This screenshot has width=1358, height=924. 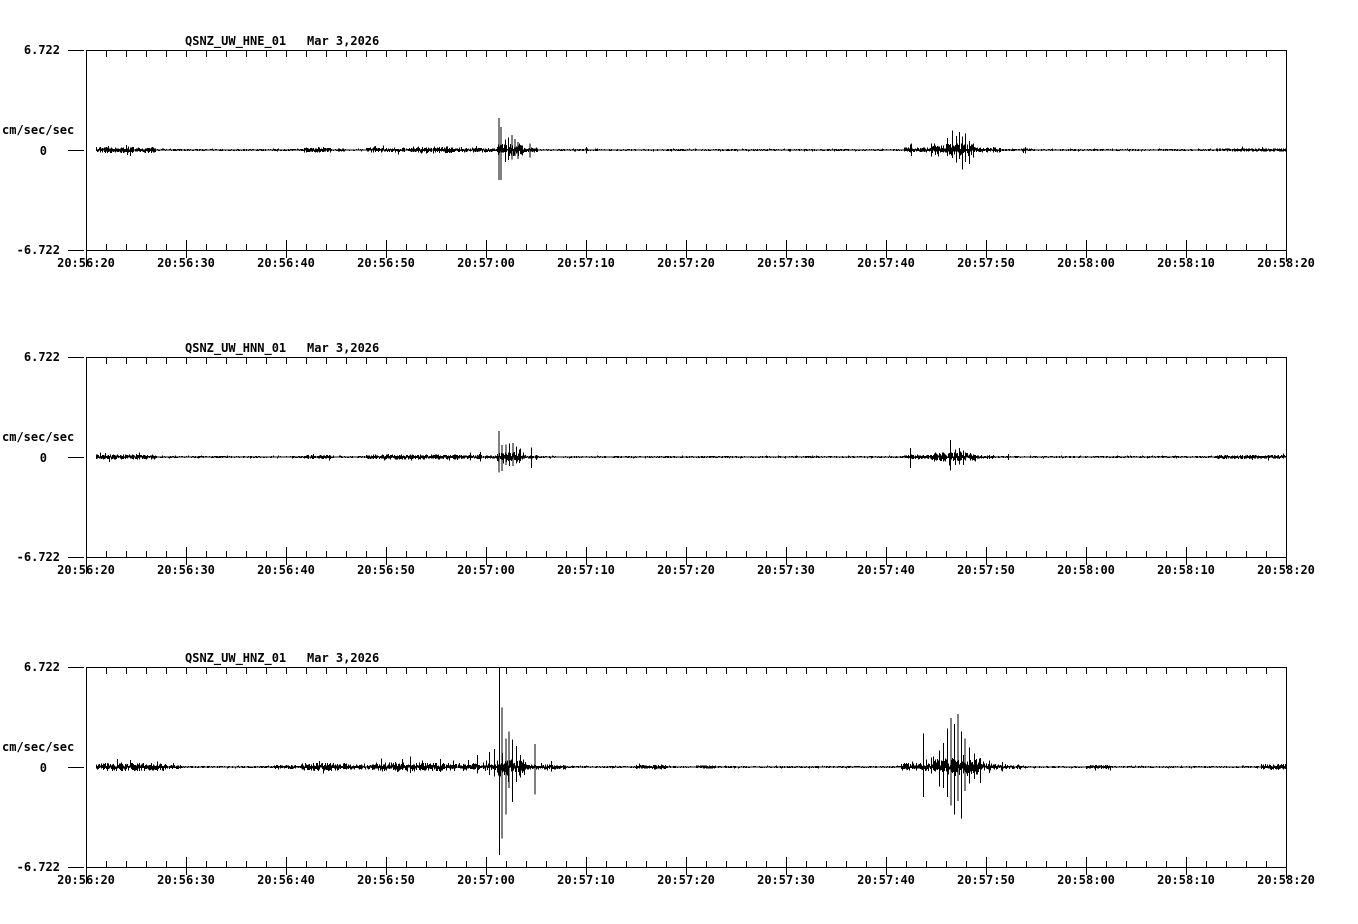 I want to click on panel-station-label: QSNZ_UW_HNN_01, so click(x=236, y=348).